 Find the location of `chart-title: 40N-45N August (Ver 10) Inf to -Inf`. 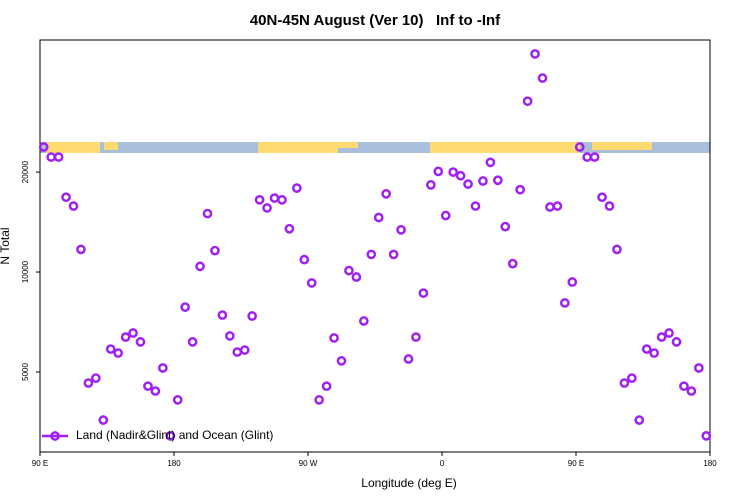

chart-title: 40N-45N August (Ver 10) Inf to -Inf is located at coordinates (375, 20).